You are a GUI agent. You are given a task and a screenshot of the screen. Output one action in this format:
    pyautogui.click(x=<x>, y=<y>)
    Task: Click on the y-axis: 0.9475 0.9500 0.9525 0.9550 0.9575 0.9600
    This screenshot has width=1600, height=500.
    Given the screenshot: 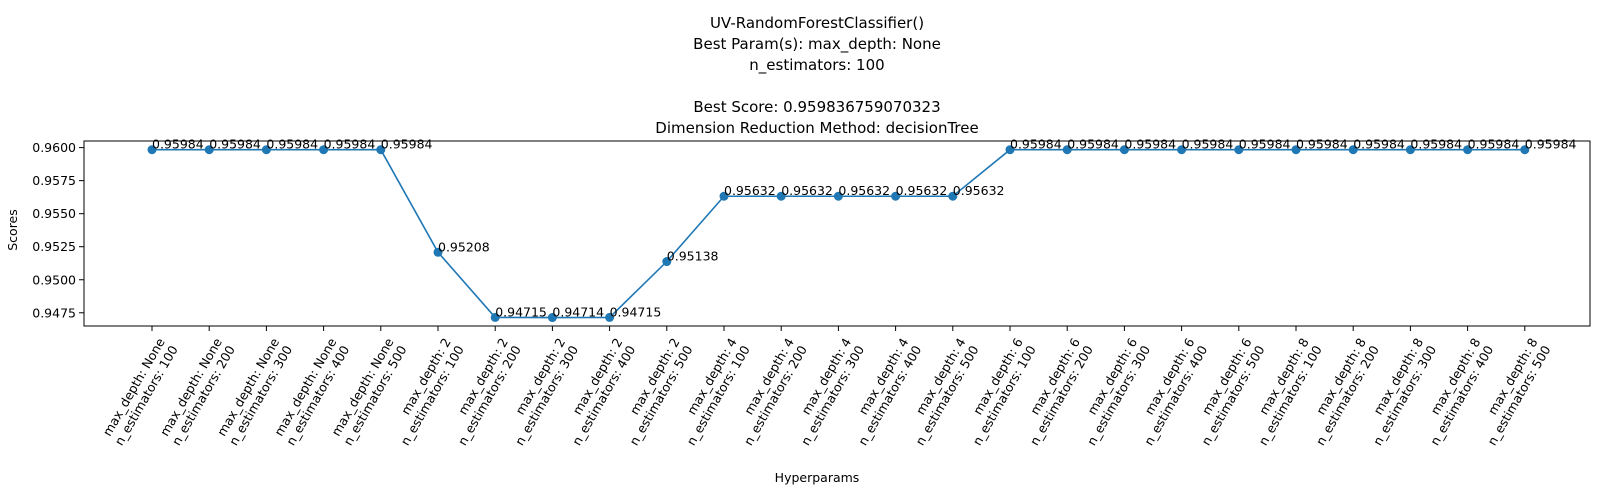 What is the action you would take?
    pyautogui.click(x=58, y=230)
    